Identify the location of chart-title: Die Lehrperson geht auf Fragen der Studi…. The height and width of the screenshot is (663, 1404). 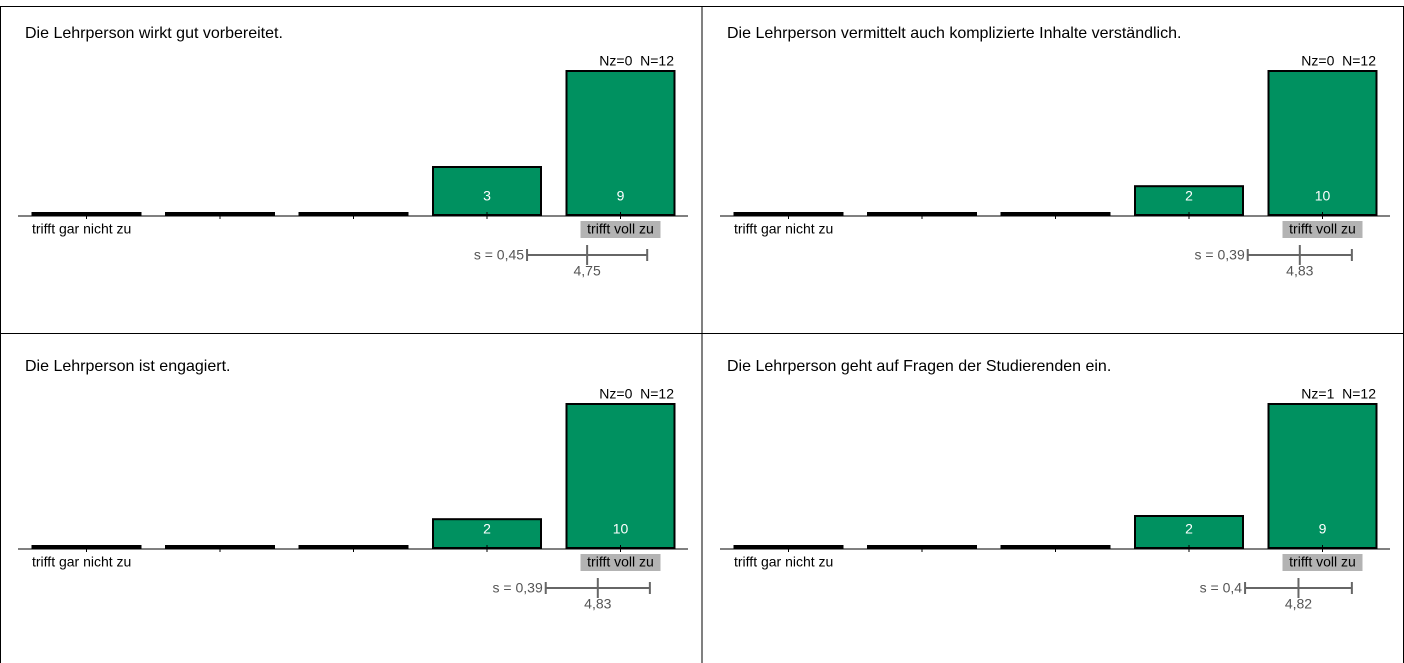
(919, 366).